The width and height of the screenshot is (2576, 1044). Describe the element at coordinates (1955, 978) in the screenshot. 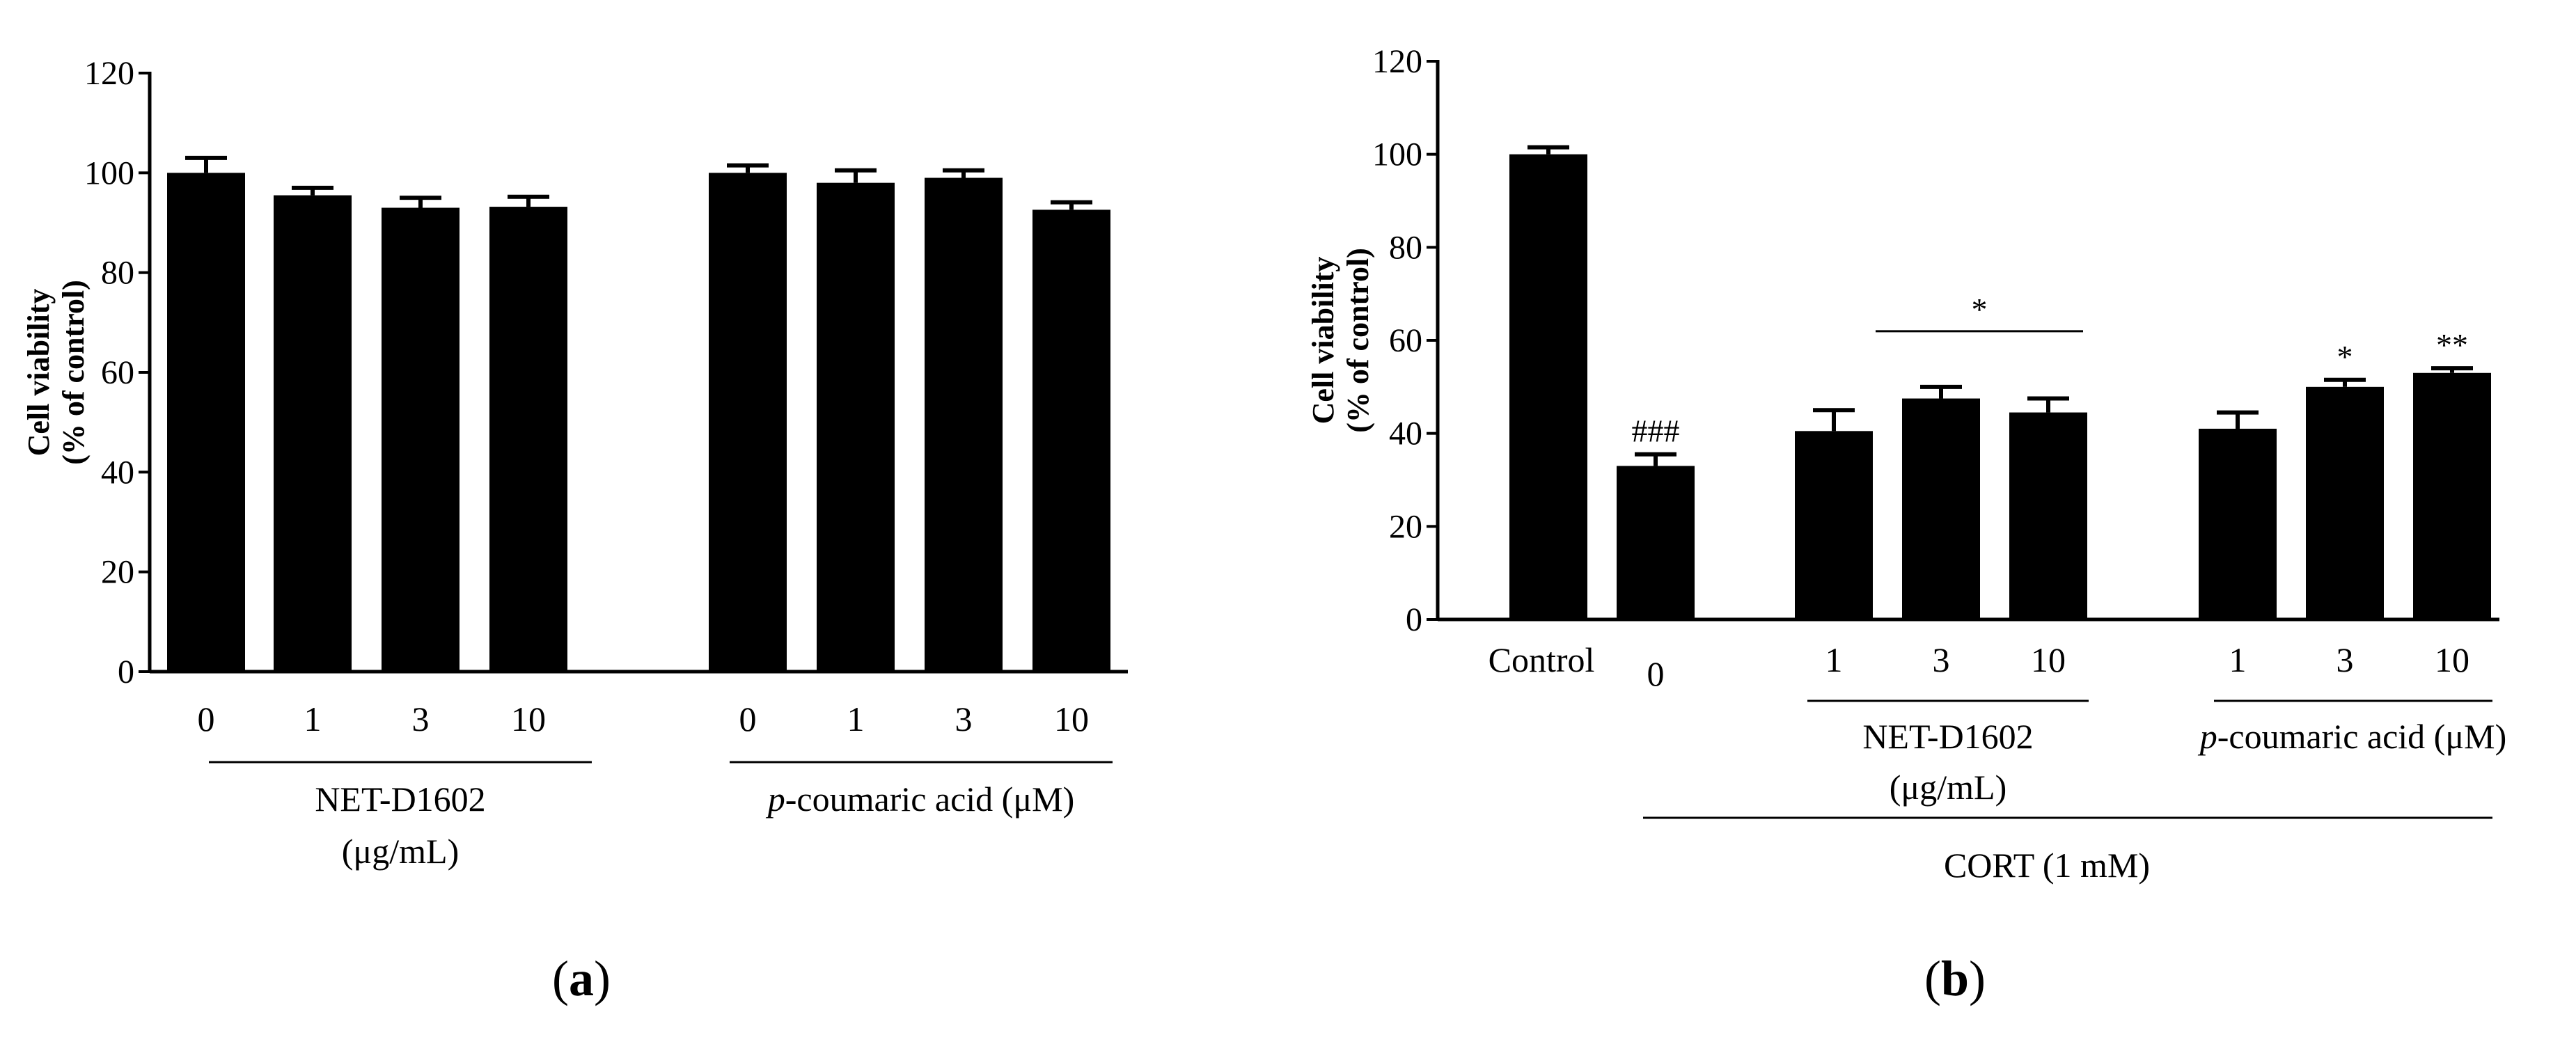

I see `panel-label: (b)` at that location.